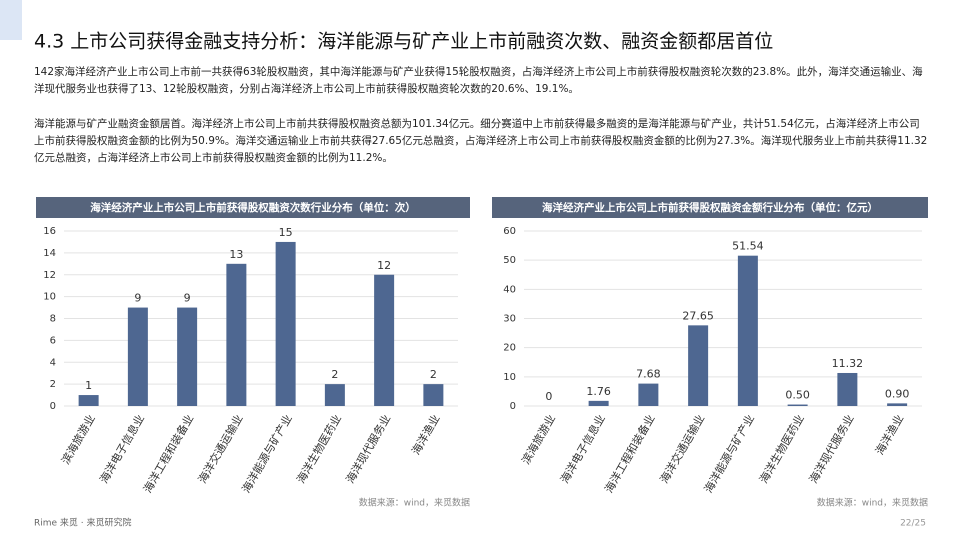 The height and width of the screenshot is (540, 960). What do you see at coordinates (53, 362) in the screenshot?
I see `y-tick-label: 4` at bounding box center [53, 362].